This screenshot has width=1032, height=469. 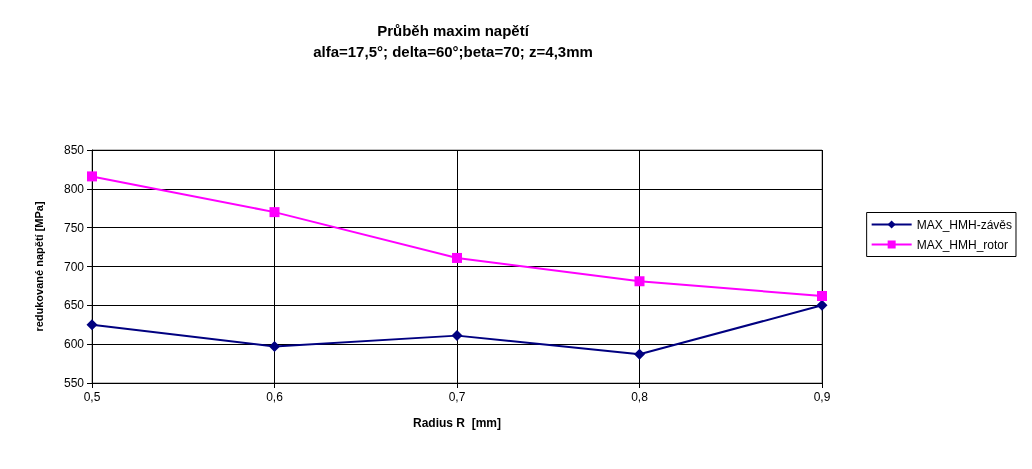 What do you see at coordinates (453, 51) in the screenshot?
I see `chart-subtitle: alfa=17,5°; delta=60°;beta=70; z=4,3mm` at bounding box center [453, 51].